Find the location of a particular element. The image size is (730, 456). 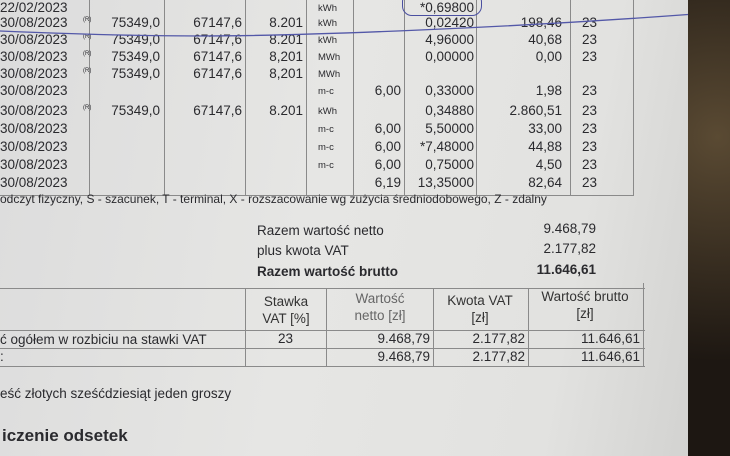

net-value: 4,50 is located at coordinates (548, 164).